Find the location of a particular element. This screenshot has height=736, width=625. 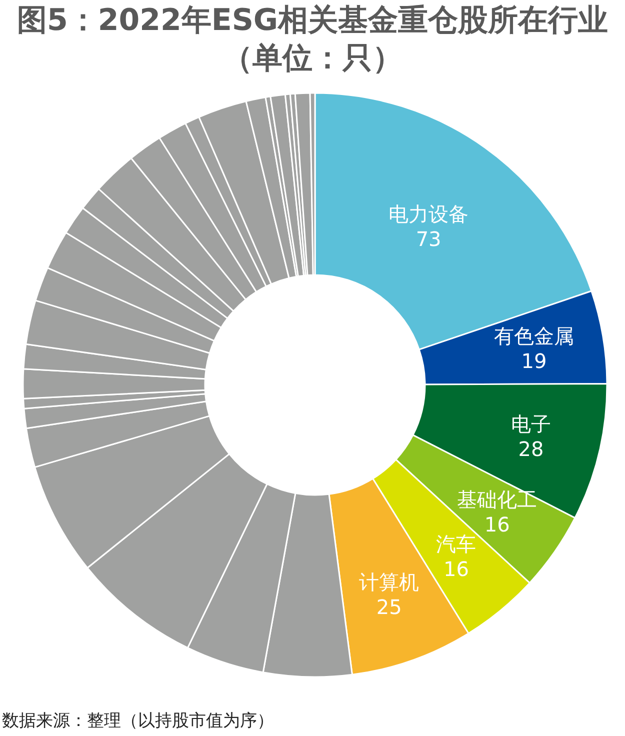

slice-label: 计算机 is located at coordinates (389, 582).